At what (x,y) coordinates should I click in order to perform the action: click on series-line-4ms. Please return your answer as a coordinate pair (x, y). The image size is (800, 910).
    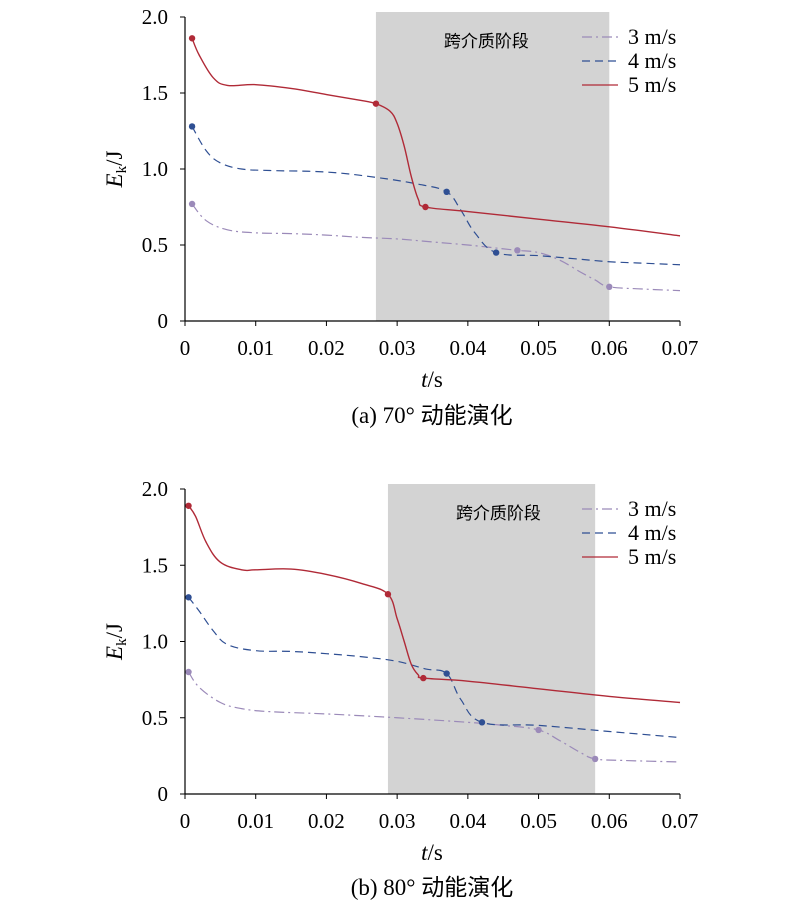
    Looking at the image, I should click on (434, 667).